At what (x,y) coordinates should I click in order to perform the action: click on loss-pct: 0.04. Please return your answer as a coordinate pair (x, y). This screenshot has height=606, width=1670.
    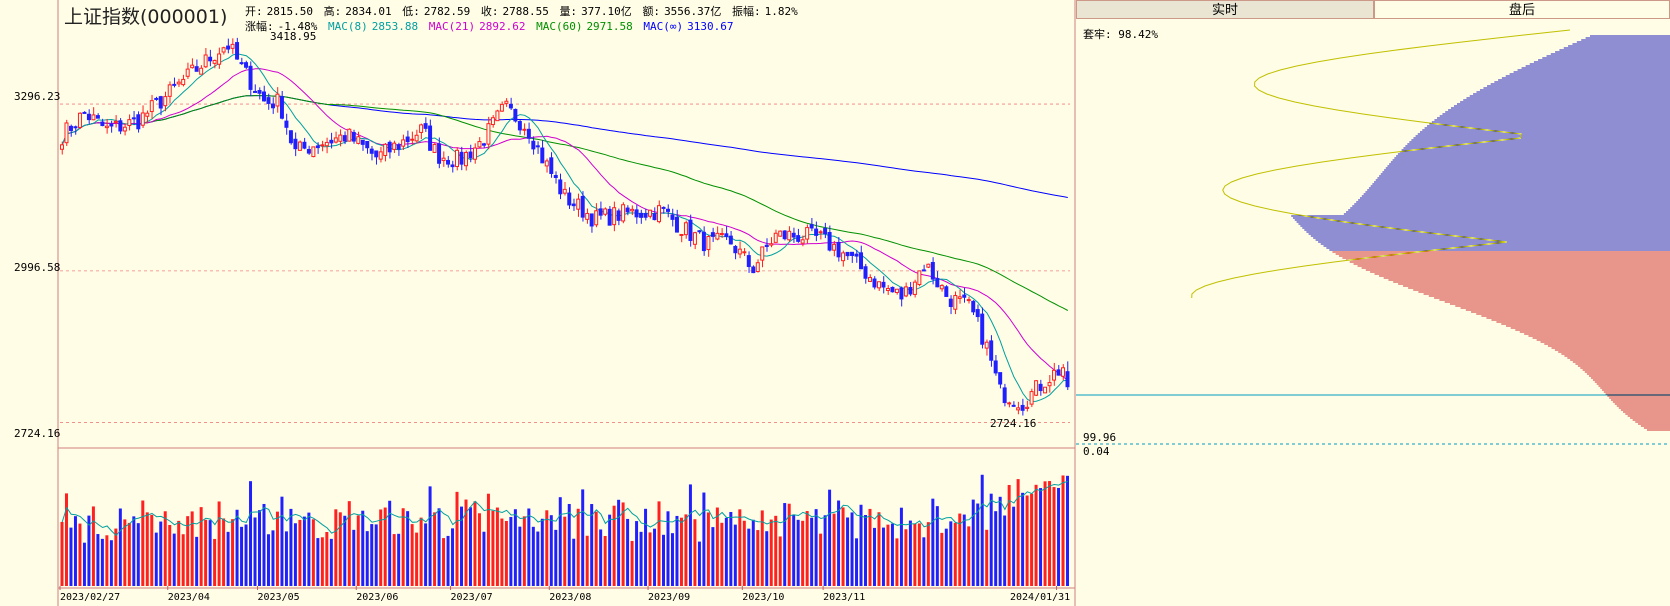
    Looking at the image, I should click on (1096, 451).